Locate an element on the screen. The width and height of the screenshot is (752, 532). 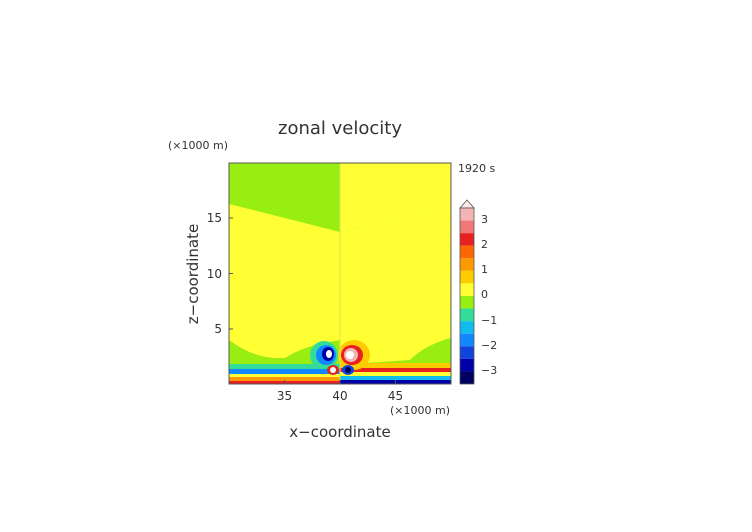
contour-plot-area is located at coordinates (340, 273).